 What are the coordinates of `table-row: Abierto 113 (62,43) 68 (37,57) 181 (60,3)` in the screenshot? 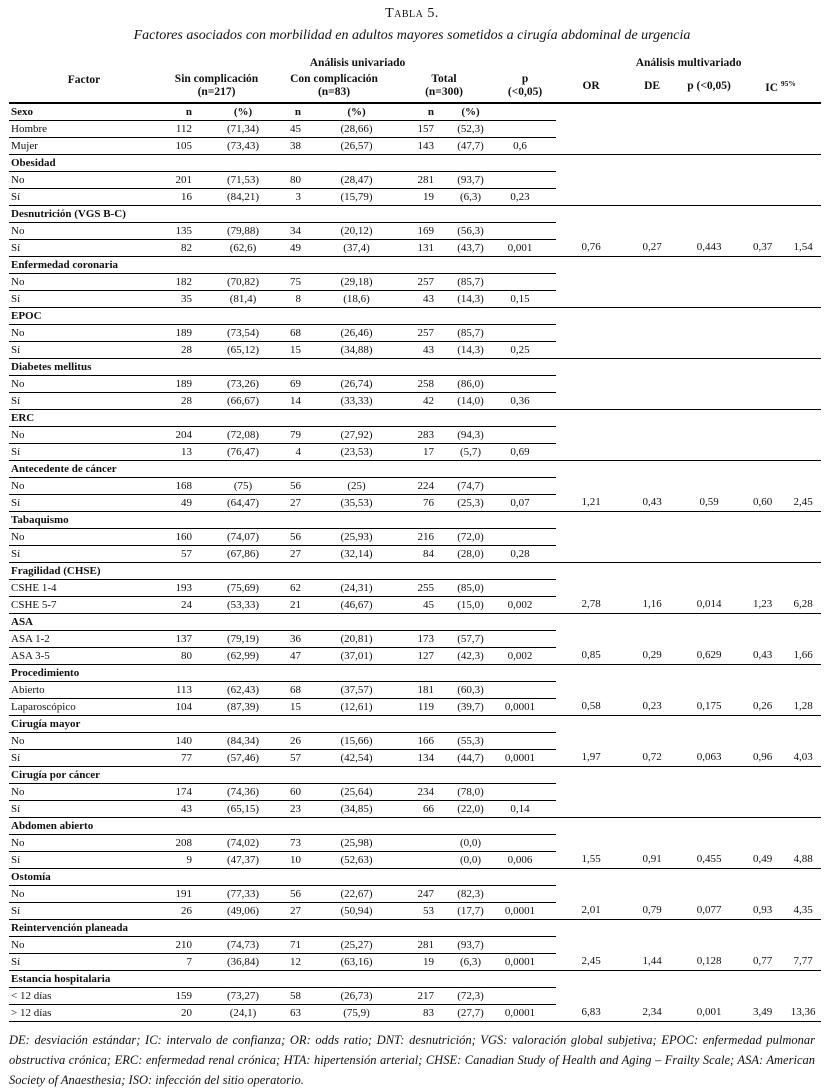 It's located at (415, 690).